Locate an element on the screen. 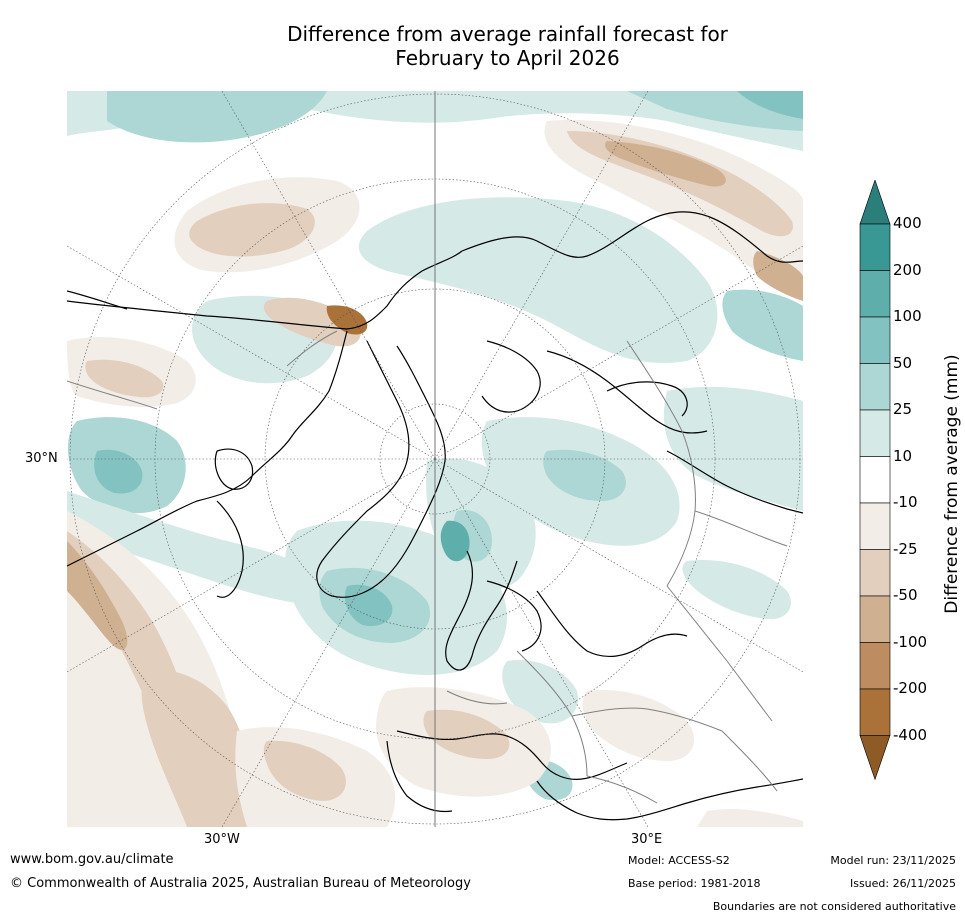  colorbar-tick-label: 50 is located at coordinates (903, 362).